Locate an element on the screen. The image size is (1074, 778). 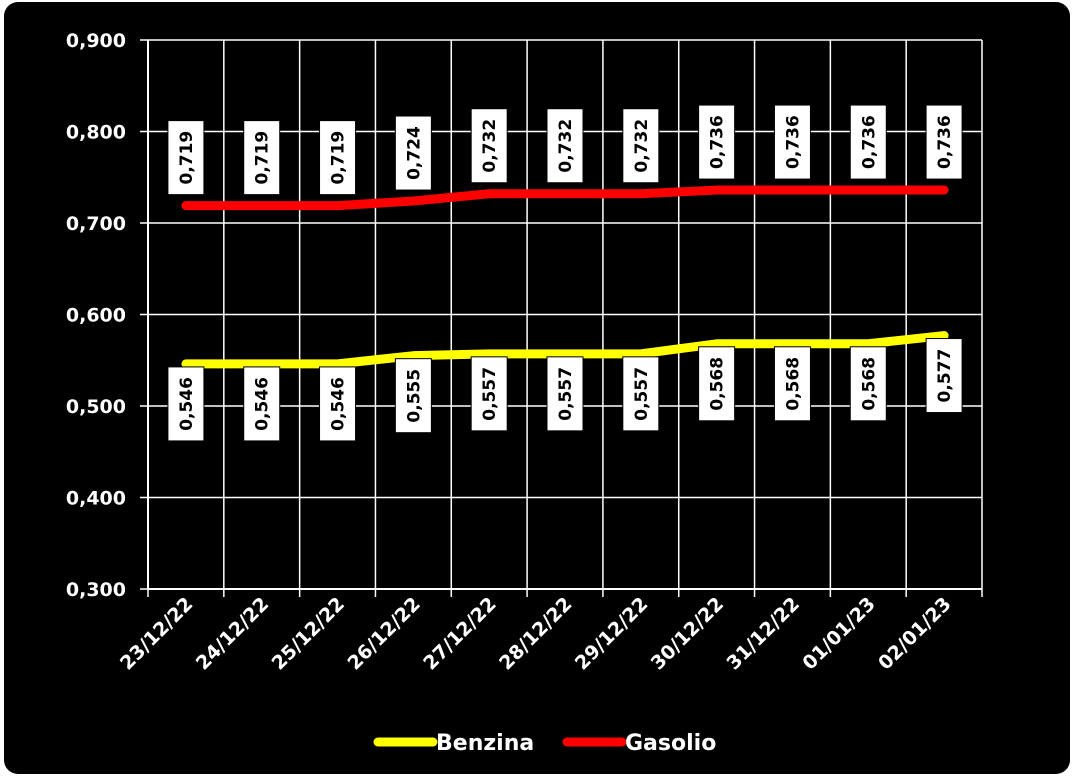
y-tick-label: 0,300 is located at coordinates (96, 590).